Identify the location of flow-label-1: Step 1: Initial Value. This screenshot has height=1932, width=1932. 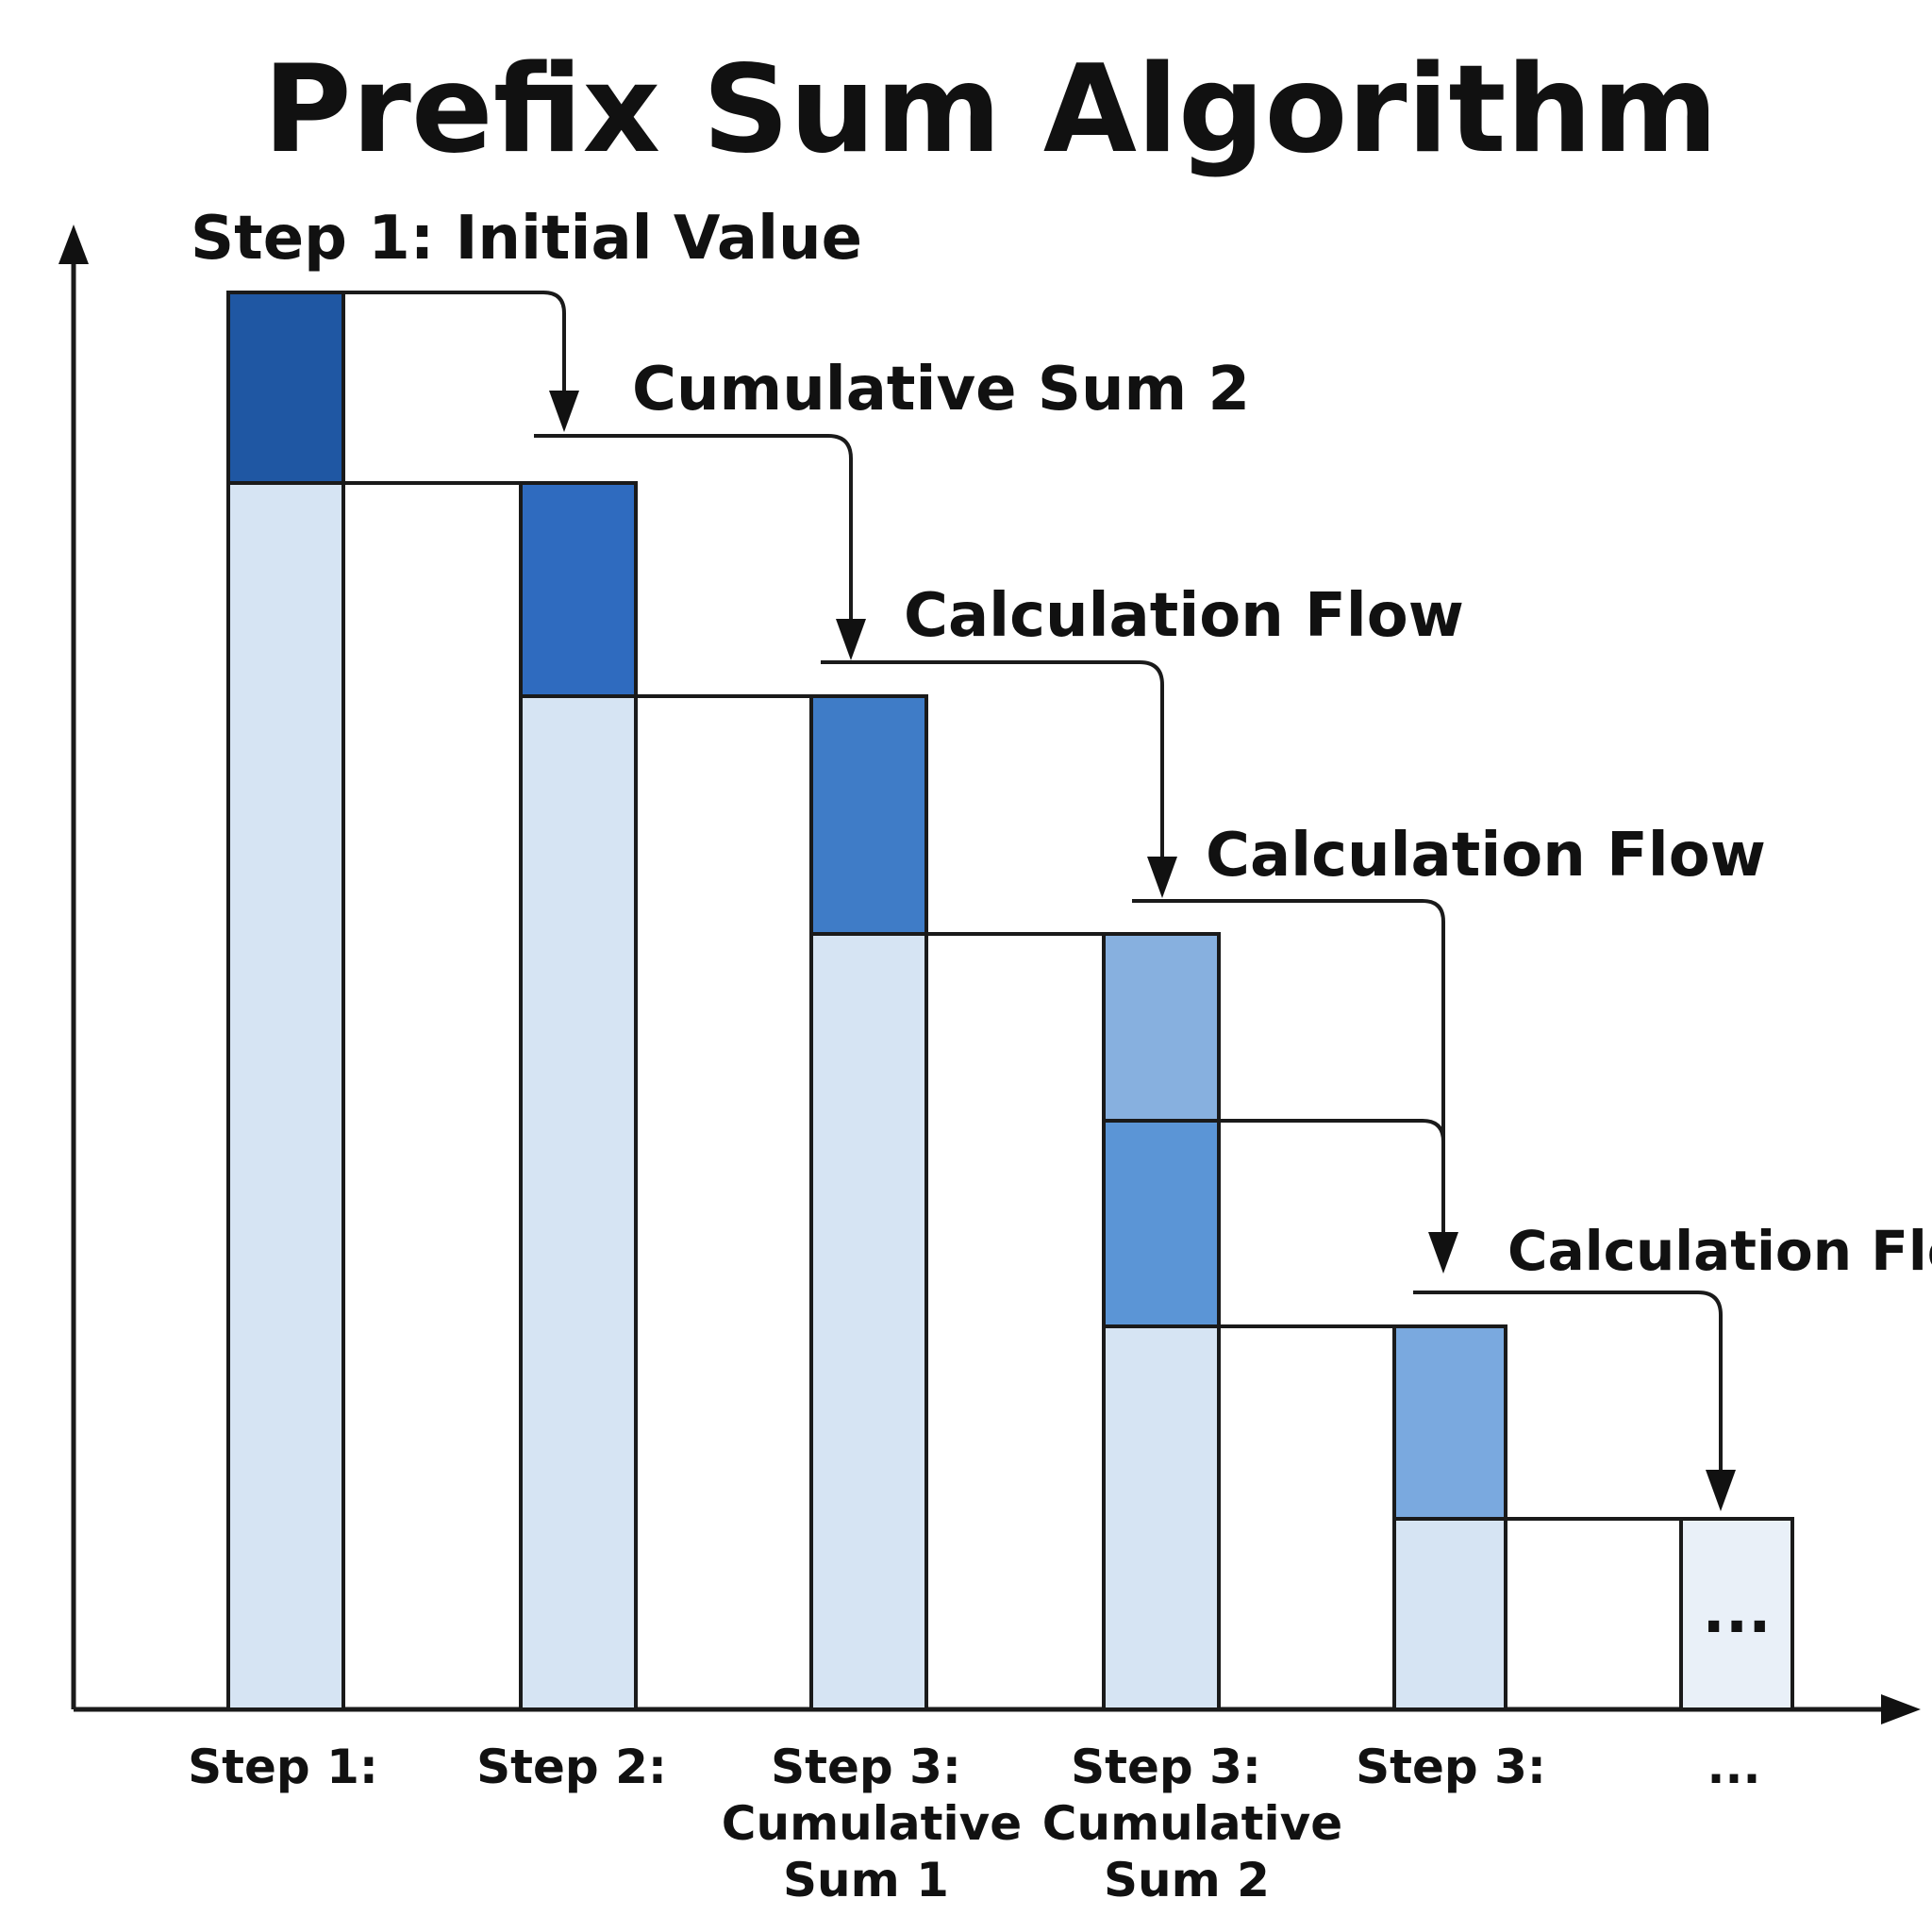
(526, 239).